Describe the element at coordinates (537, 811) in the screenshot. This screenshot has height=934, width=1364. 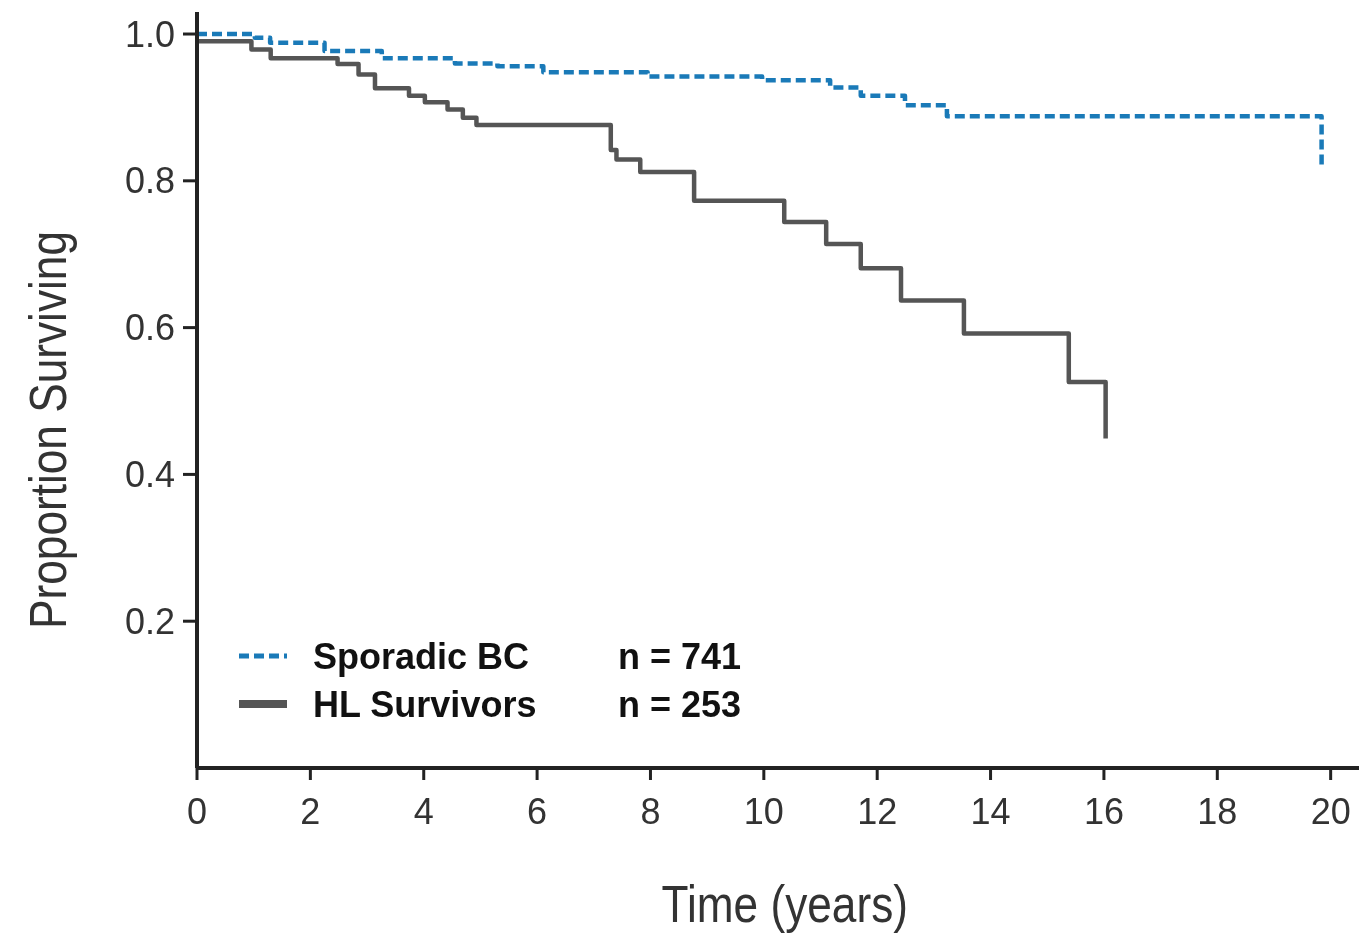
I see `x-tick-label: 6` at that location.